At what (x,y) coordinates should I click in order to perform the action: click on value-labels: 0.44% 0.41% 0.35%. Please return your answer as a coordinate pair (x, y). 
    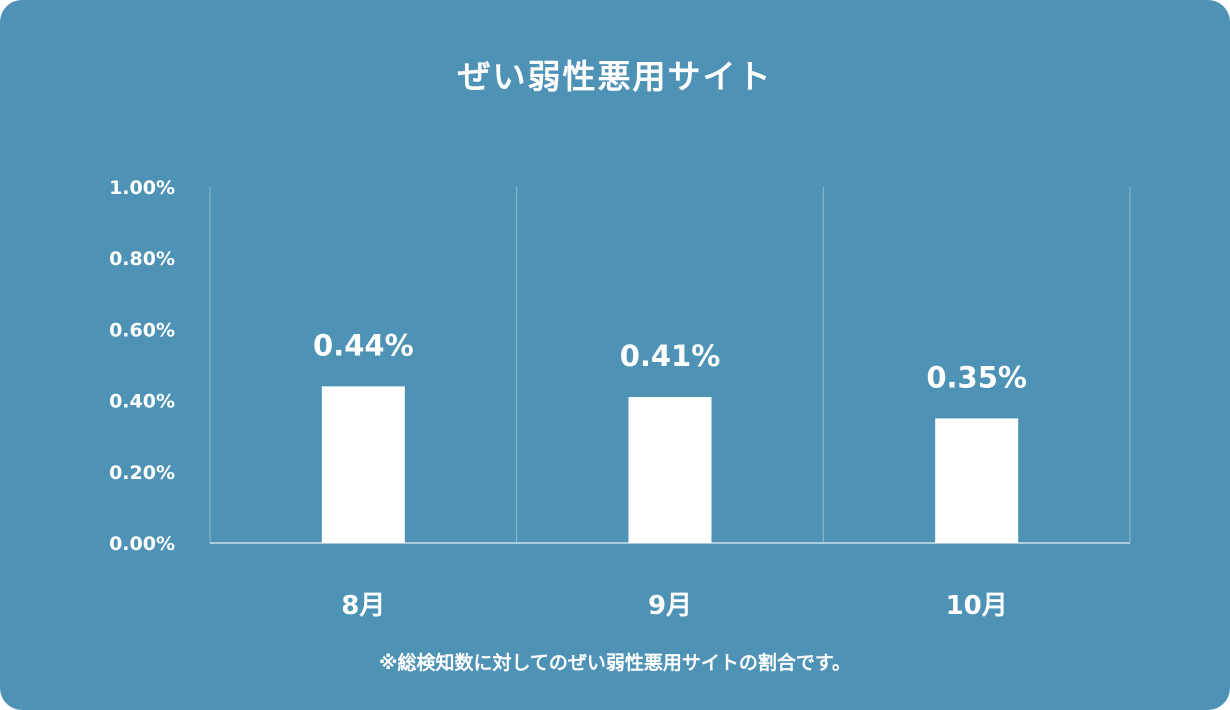
    Looking at the image, I should click on (670, 361).